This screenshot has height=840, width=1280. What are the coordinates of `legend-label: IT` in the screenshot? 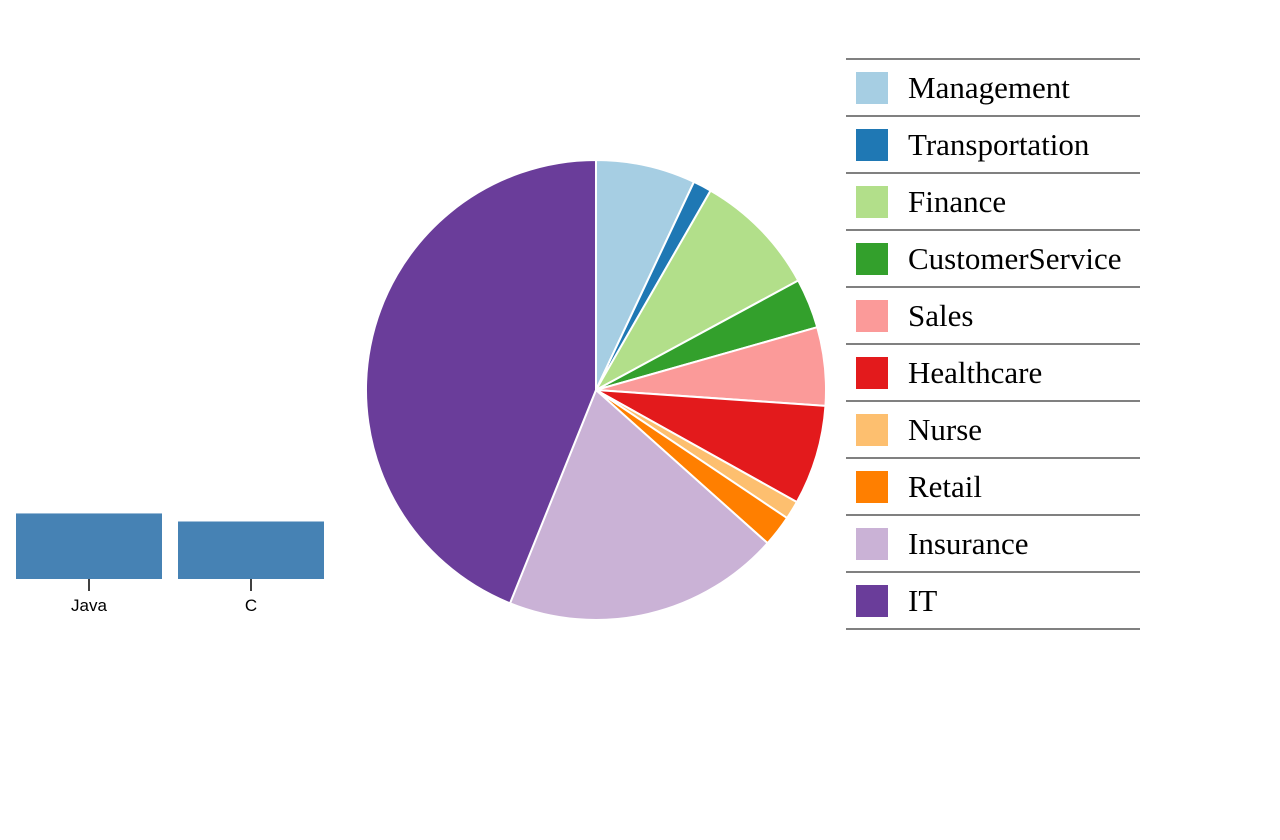 It's located at (923, 600).